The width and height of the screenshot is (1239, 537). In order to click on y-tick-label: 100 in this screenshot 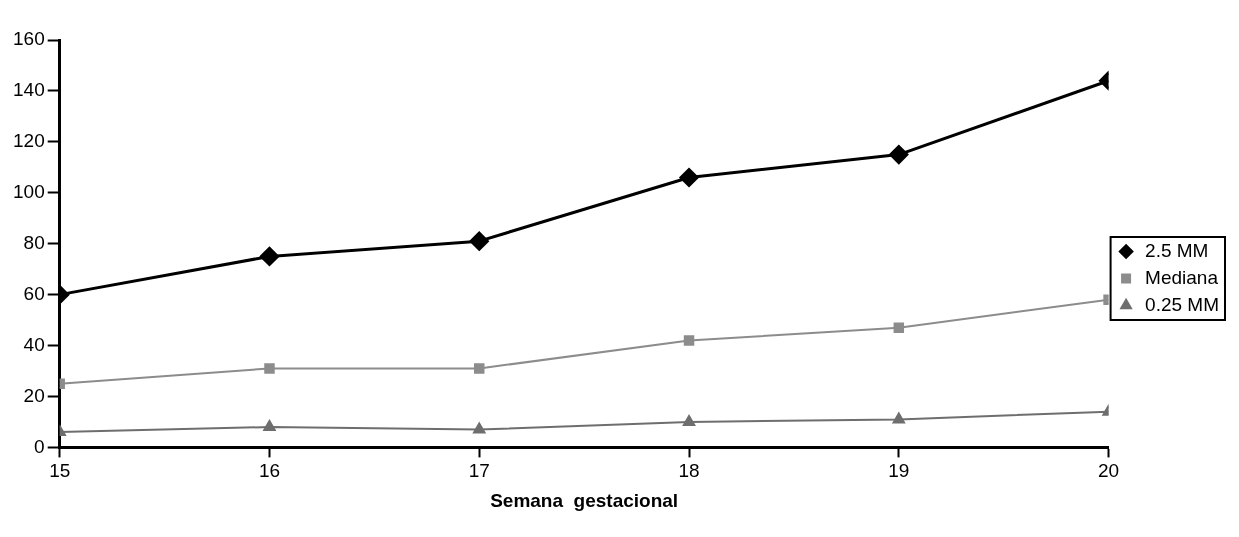, I will do `click(29, 192)`.